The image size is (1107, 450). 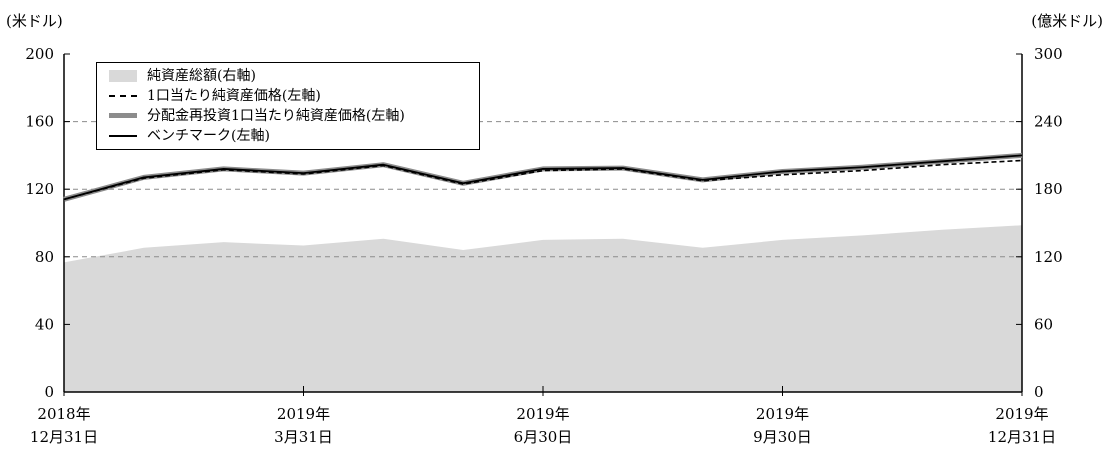 What do you see at coordinates (39, 54) in the screenshot?
I see `left-axis-tick-label: 200` at bounding box center [39, 54].